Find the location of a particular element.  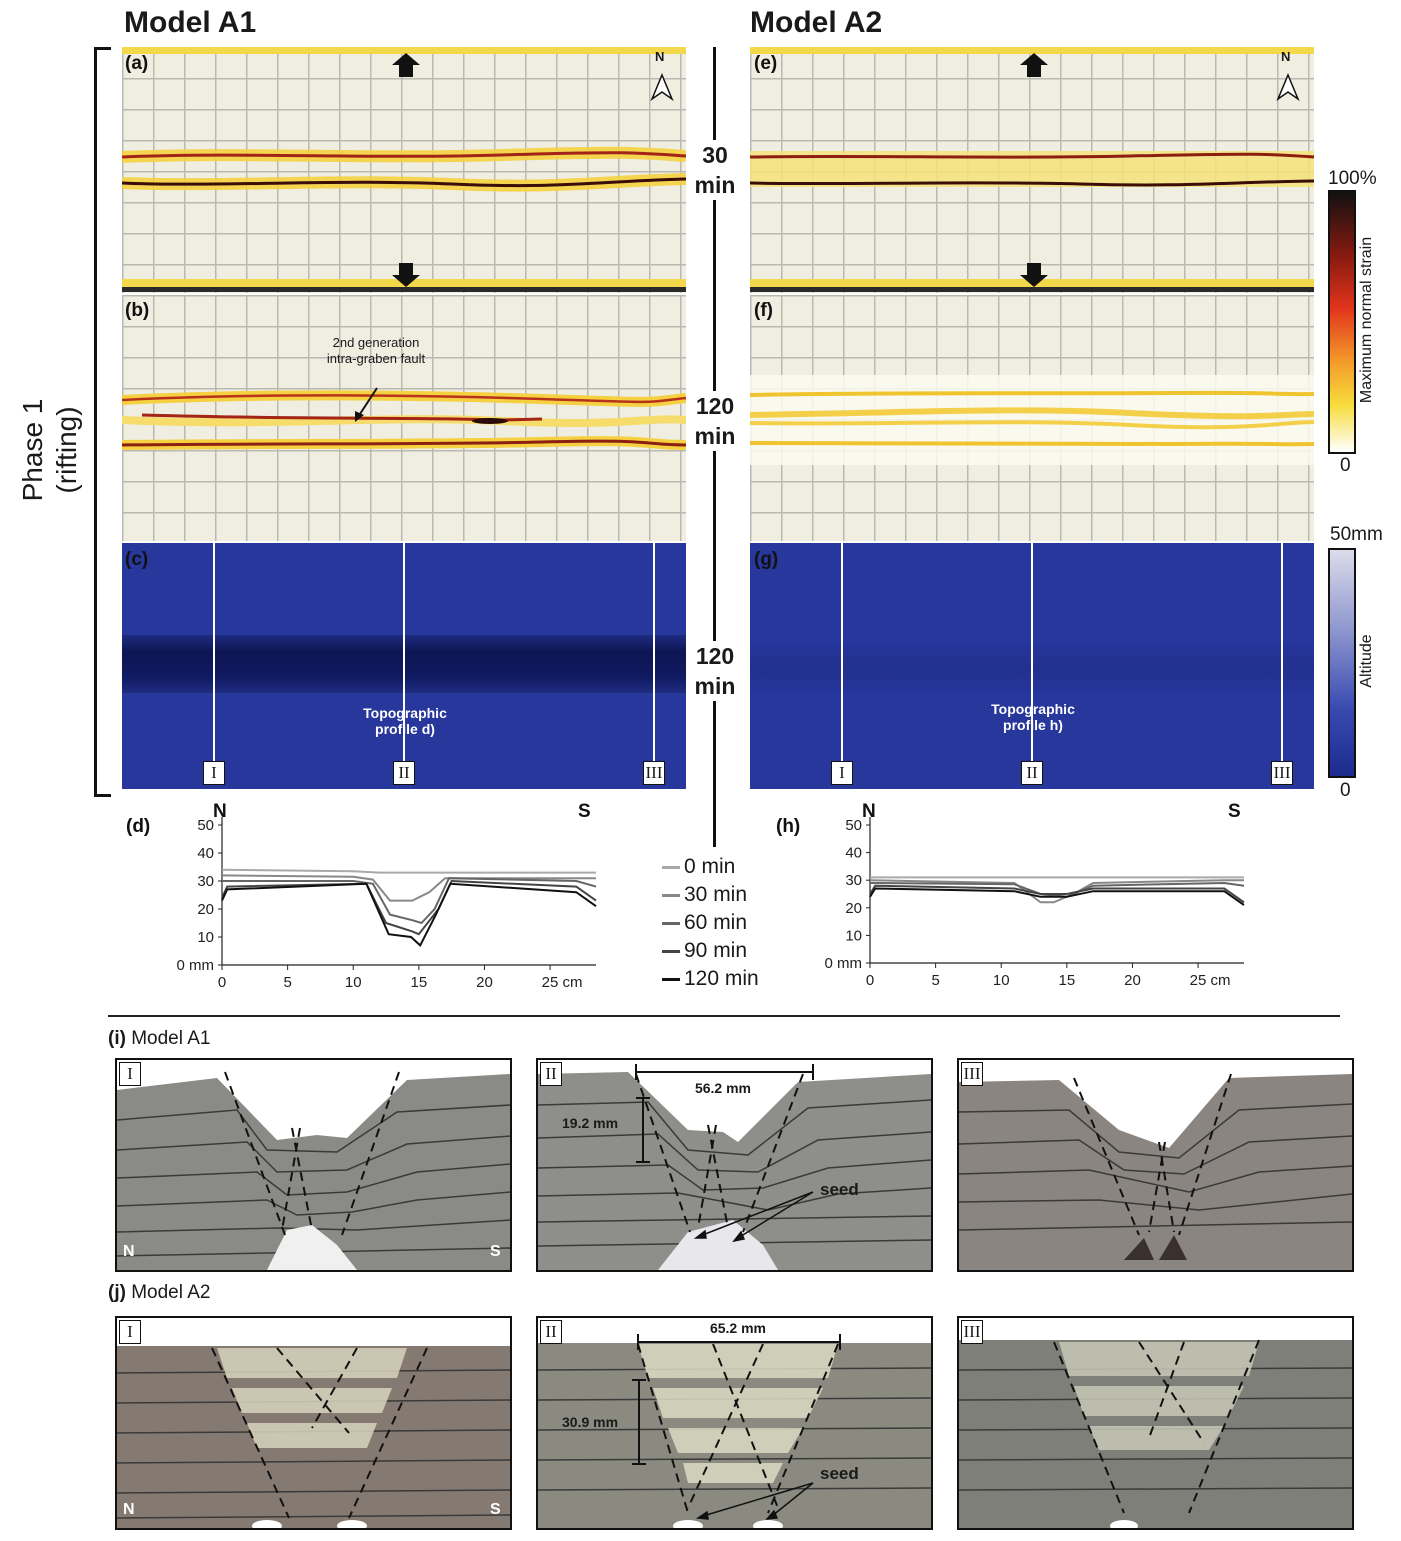

panel-label-c: (c) is located at coordinates (137, 559).